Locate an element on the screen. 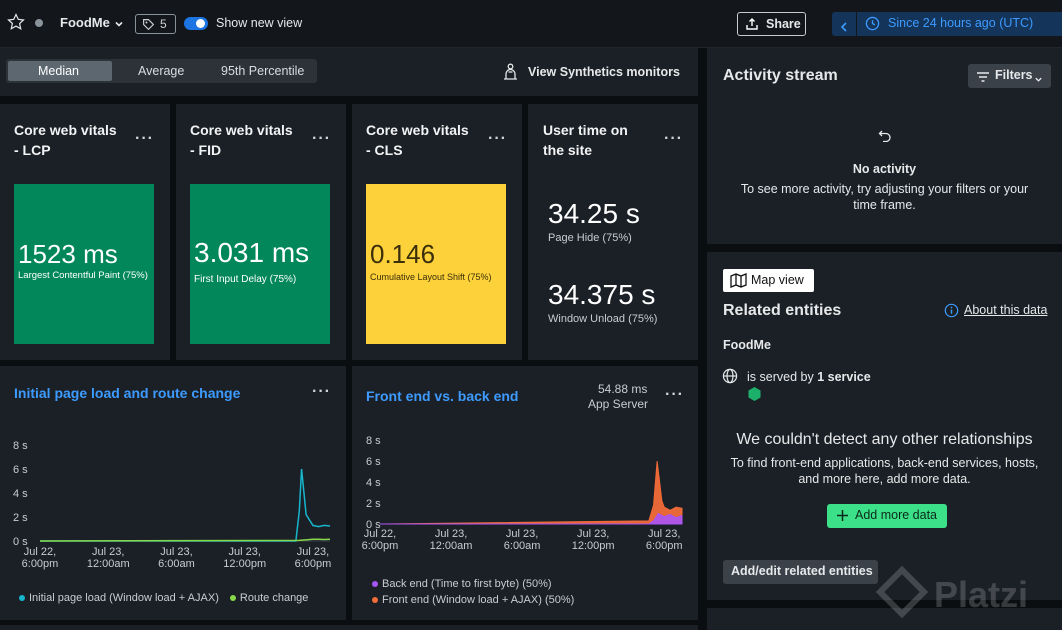 Image resolution: width=1062 pixels, height=630 pixels. tab-average: Average is located at coordinates (161, 71).